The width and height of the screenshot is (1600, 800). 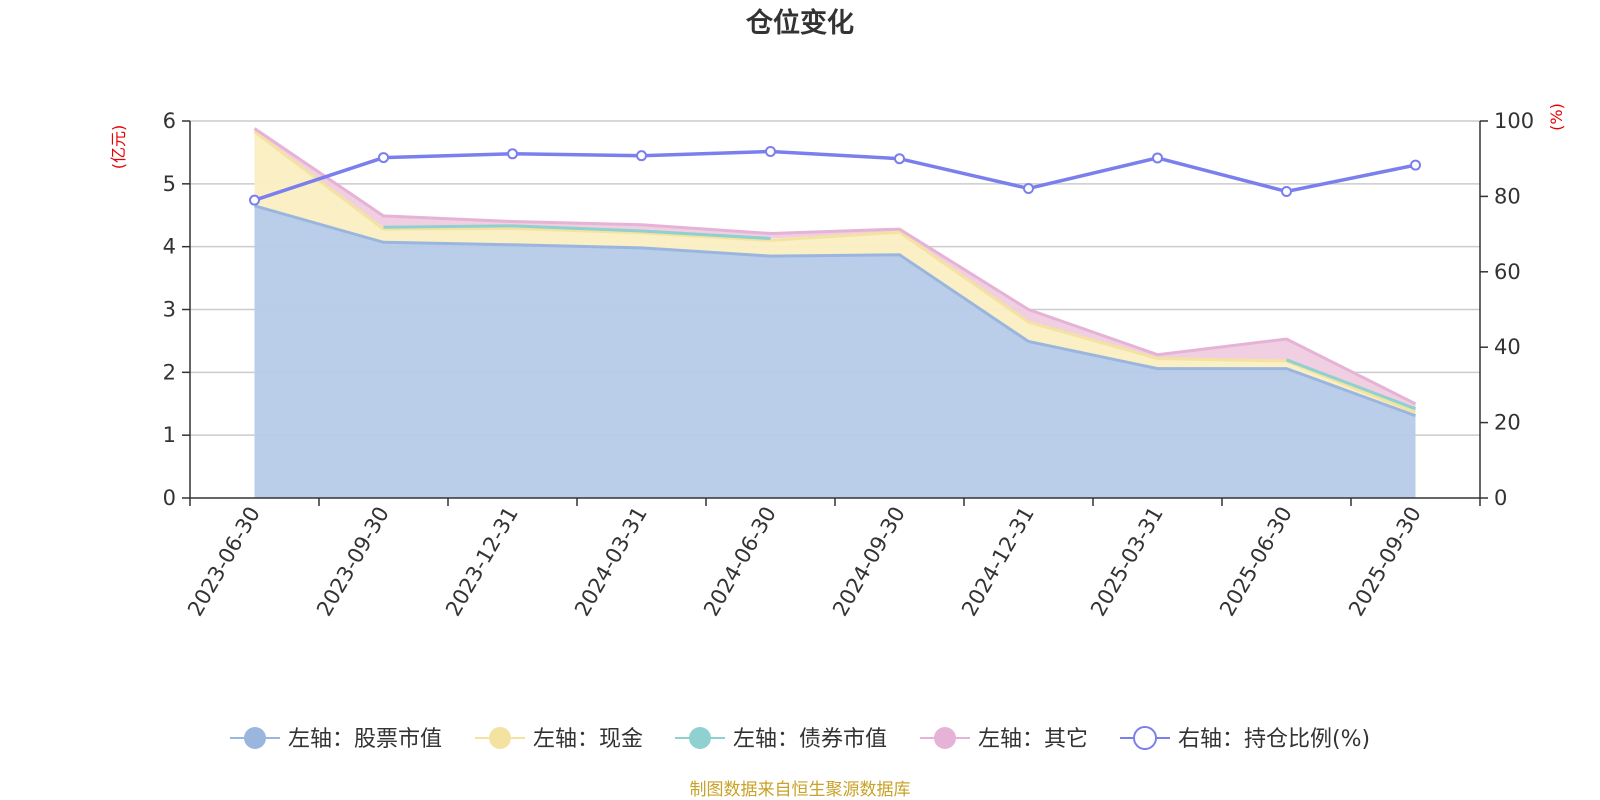 What do you see at coordinates (169, 121) in the screenshot?
I see `left-tick-label: 6` at bounding box center [169, 121].